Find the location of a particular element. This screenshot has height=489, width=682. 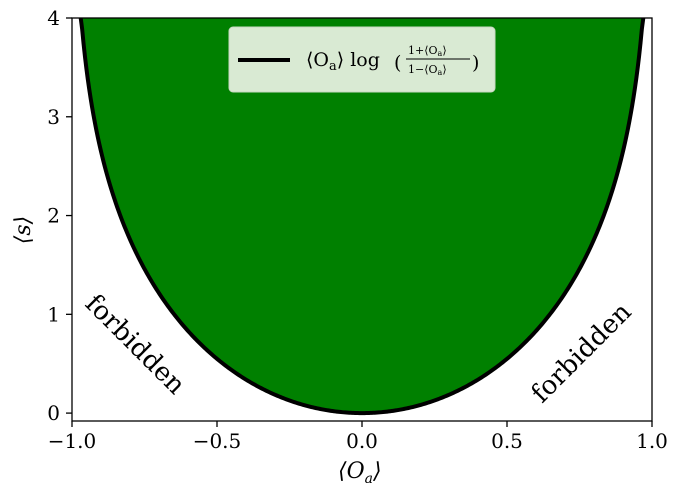

x-tick-label: 1.0 is located at coordinates (652, 441).